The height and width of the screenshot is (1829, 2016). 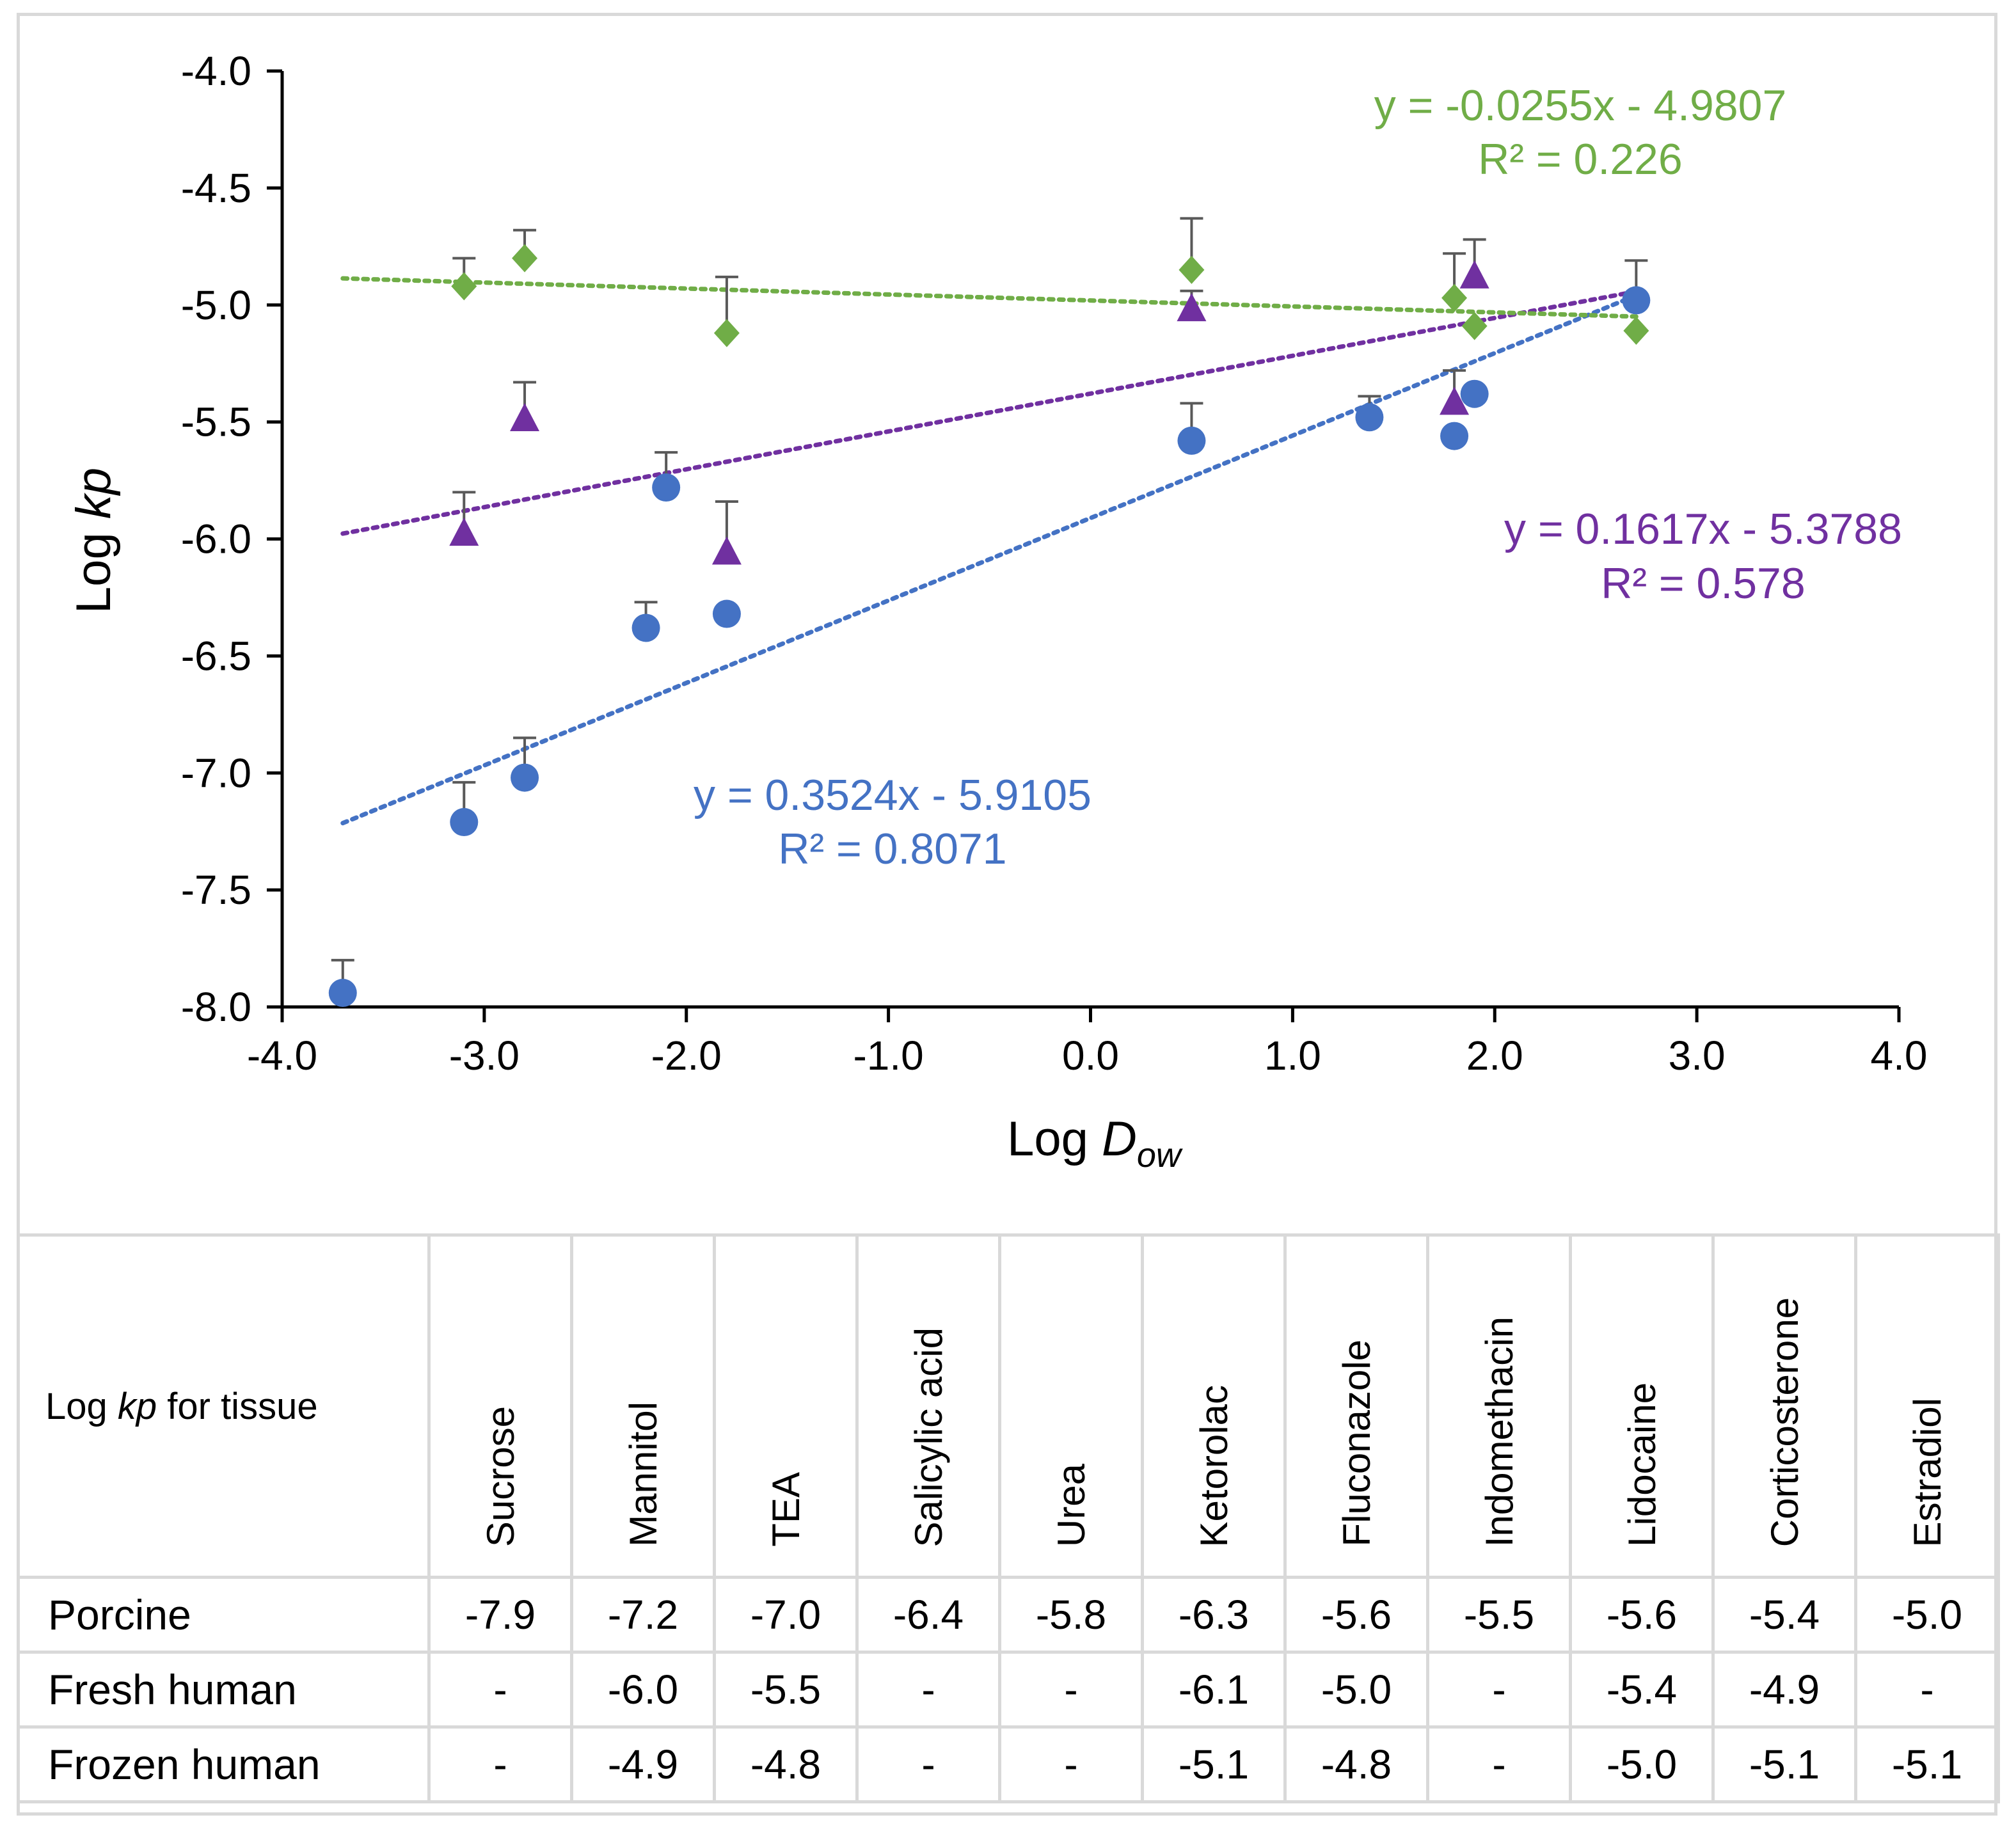 I want to click on row-label: Frozen human, so click(x=224, y=1764).